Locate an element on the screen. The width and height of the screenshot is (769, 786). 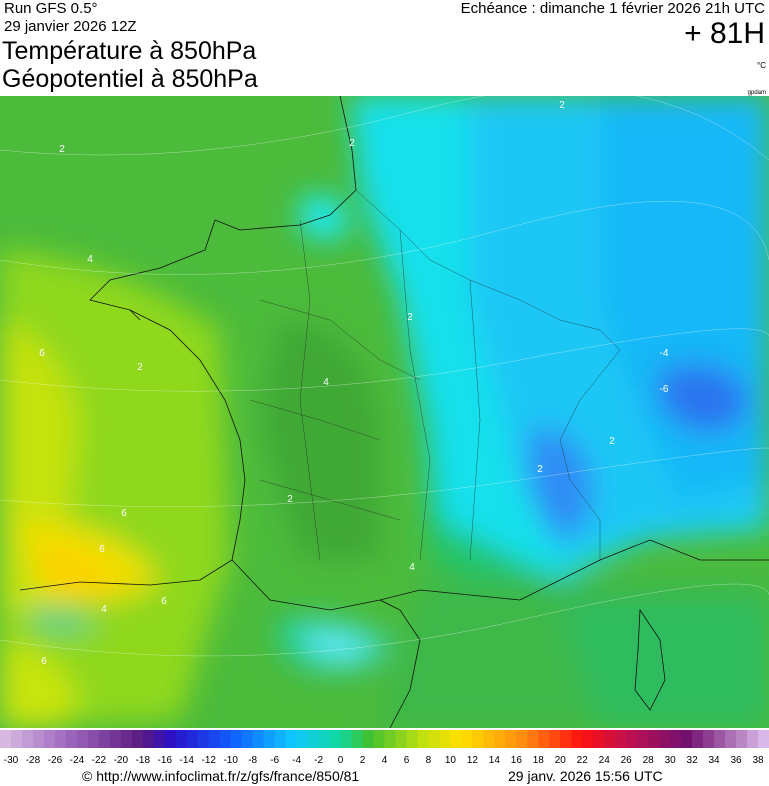
scale-label: -2 is located at coordinates (318, 760).